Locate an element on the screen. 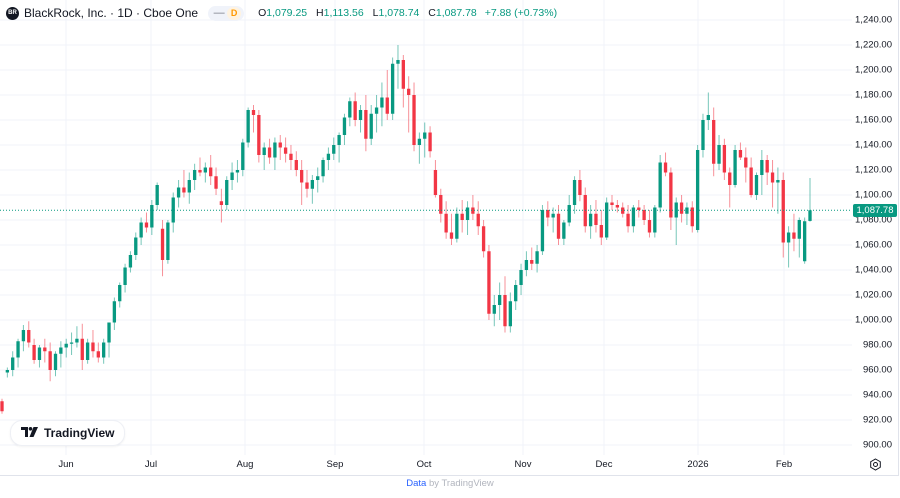 The width and height of the screenshot is (900, 498). time-tick-label: Sep is located at coordinates (335, 464).